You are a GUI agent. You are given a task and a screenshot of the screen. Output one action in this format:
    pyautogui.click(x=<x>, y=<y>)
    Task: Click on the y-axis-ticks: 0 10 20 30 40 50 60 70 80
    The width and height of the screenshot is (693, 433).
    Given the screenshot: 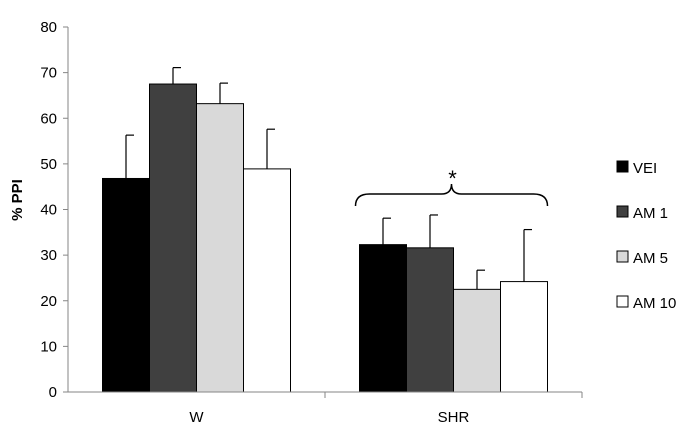 What is the action you would take?
    pyautogui.click(x=54, y=210)
    